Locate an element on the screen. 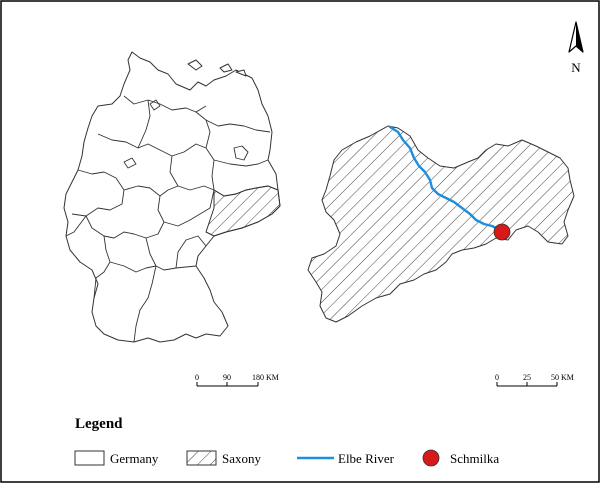  scale-bar-saxony is located at coordinates (527, 384).